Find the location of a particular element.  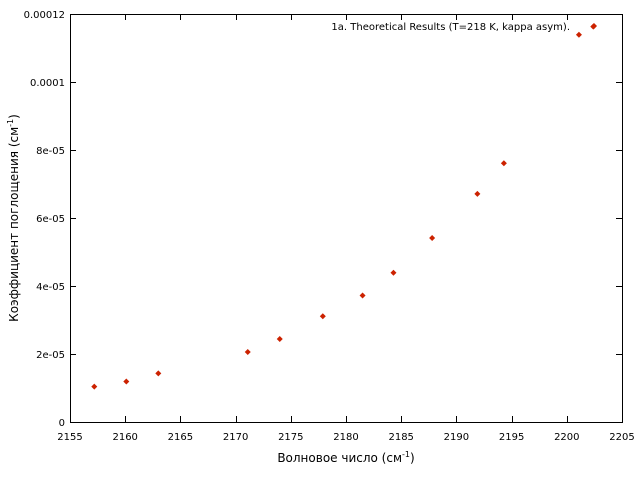

x-tick-label: 2180 is located at coordinates (345, 437).